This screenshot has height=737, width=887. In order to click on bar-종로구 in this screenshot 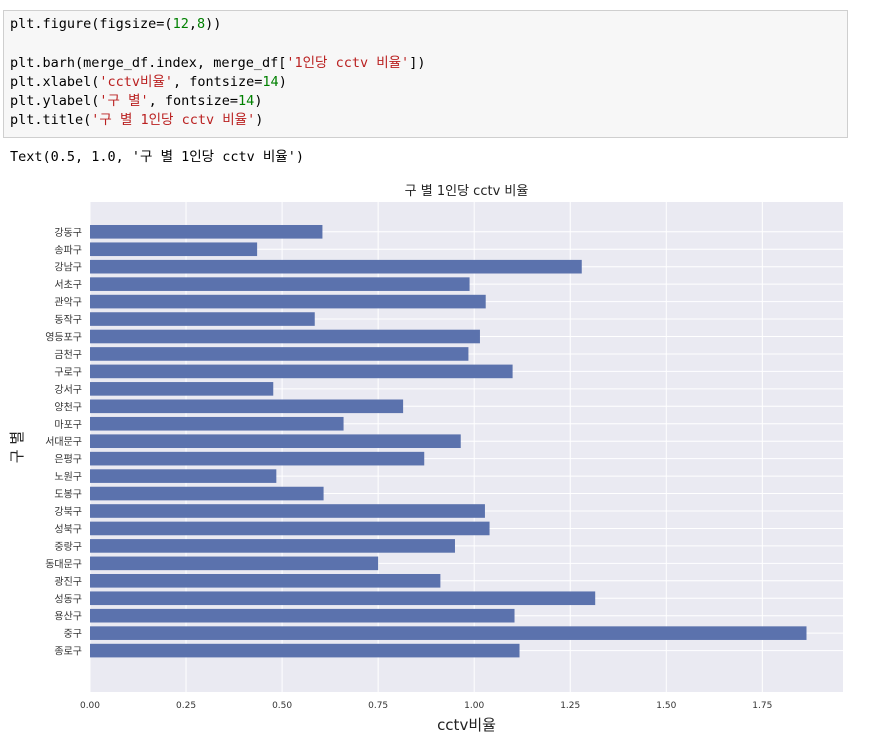, I will do `click(305, 650)`.